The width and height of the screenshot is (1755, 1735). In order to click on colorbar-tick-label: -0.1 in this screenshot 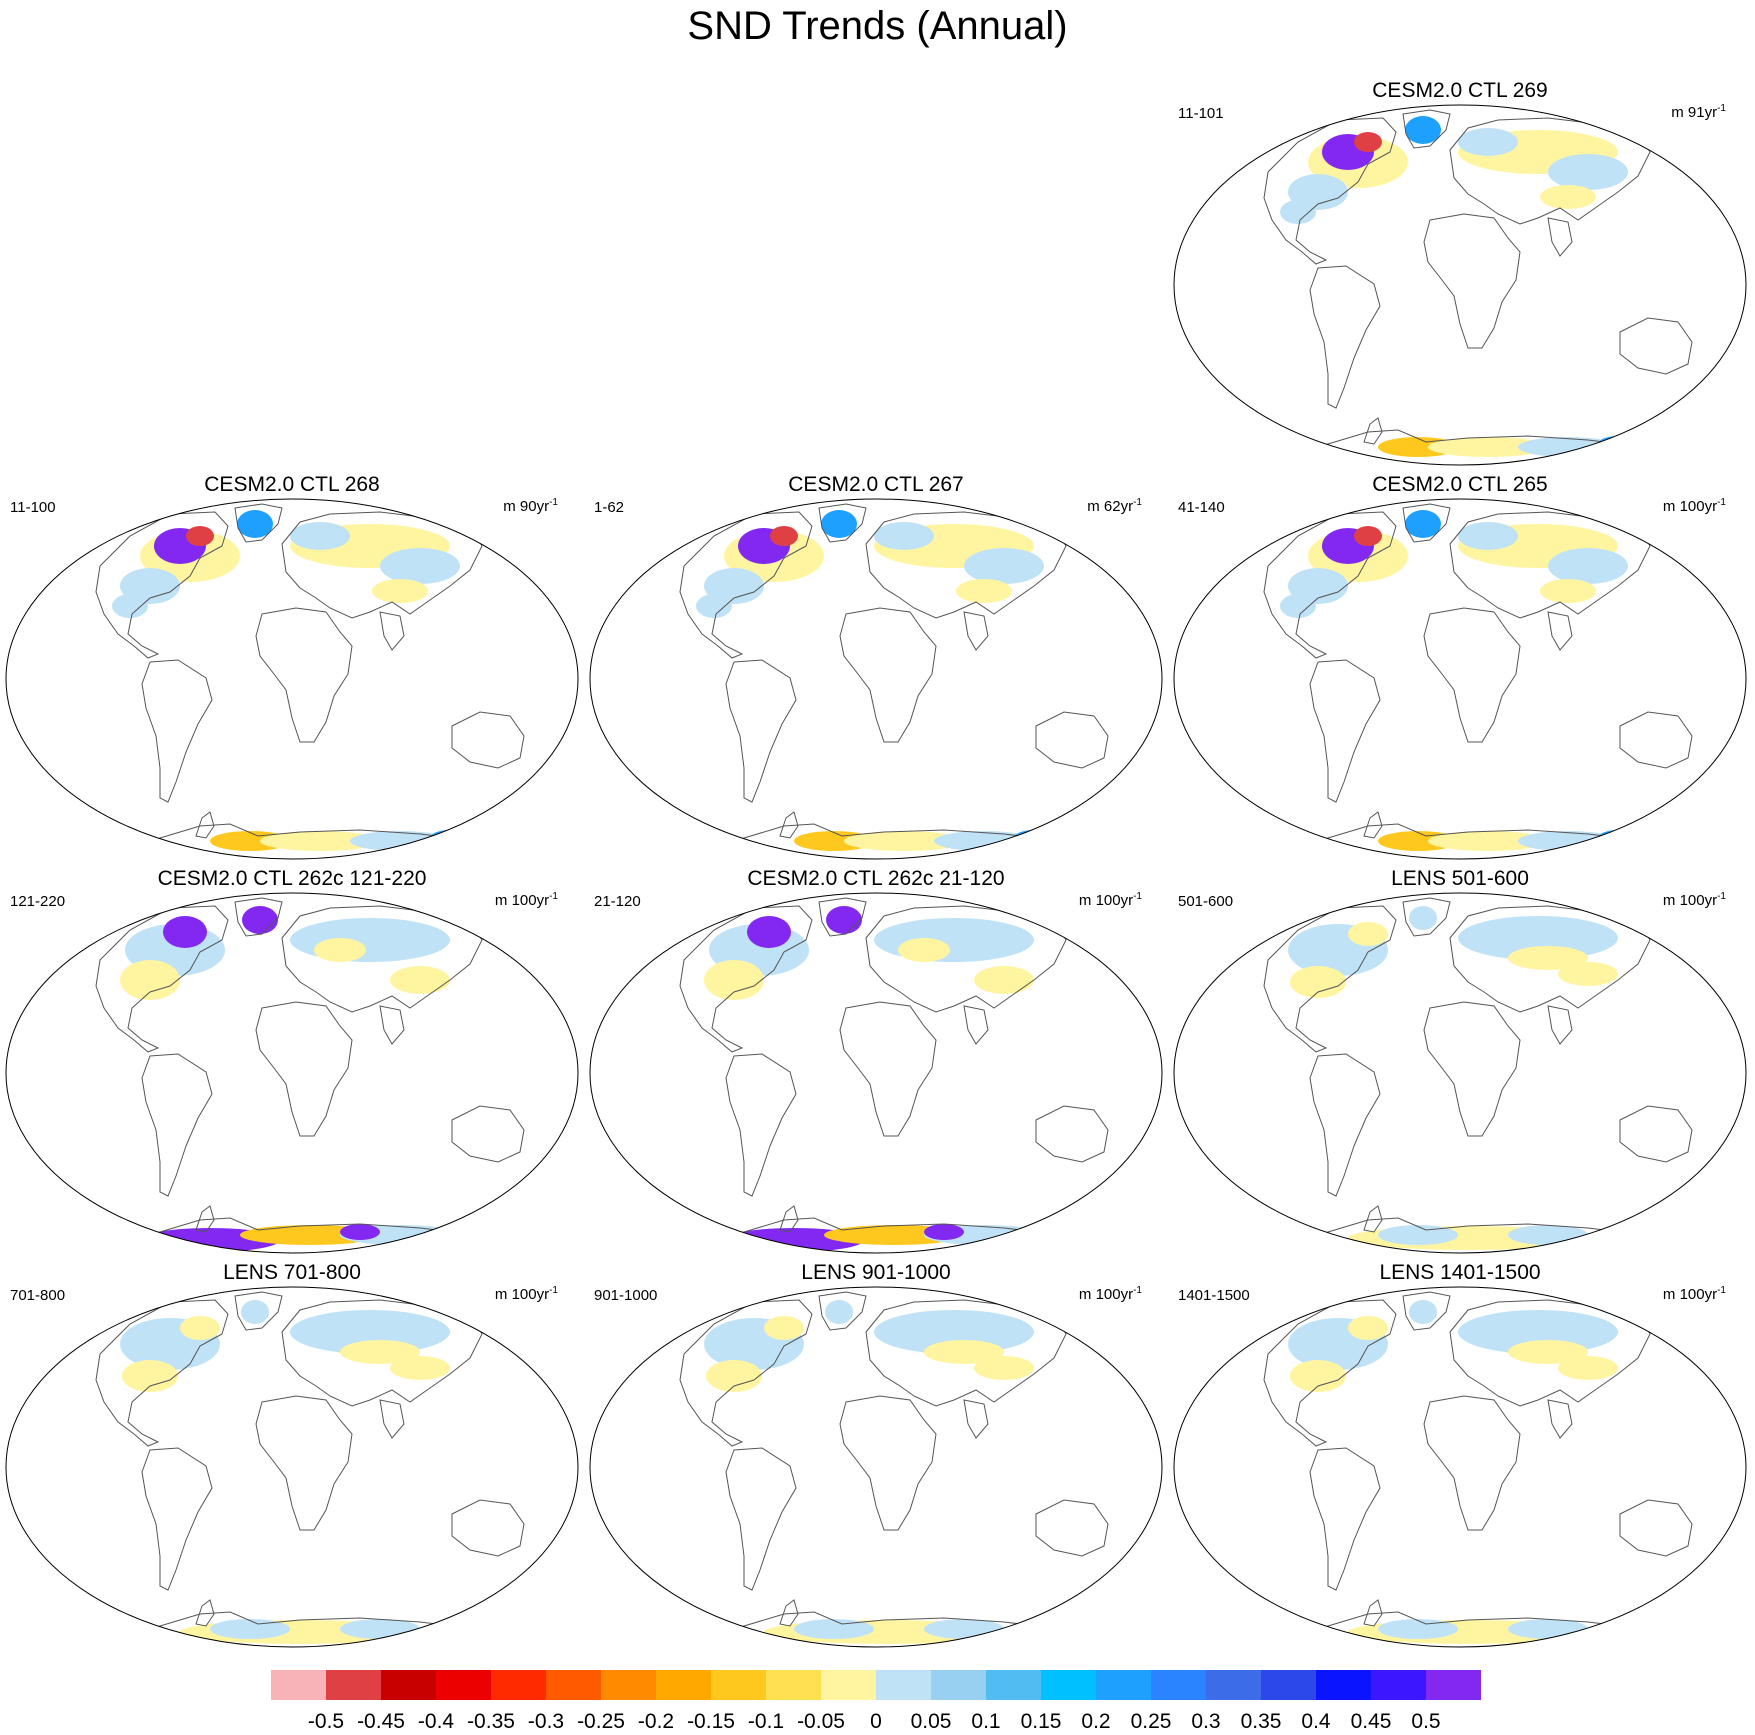, I will do `click(766, 1721)`.